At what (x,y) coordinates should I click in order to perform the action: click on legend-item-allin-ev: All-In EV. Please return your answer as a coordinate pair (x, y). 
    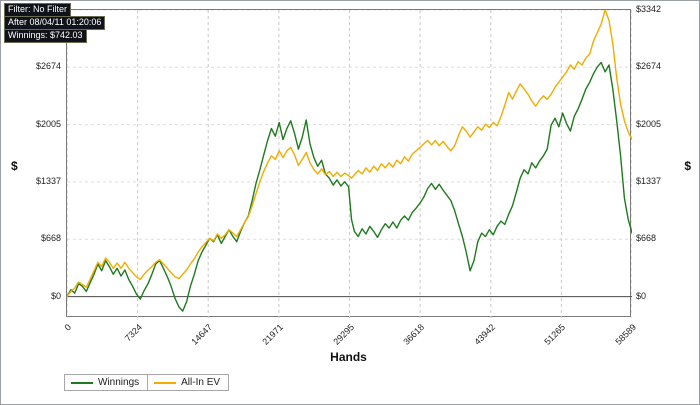
    Looking at the image, I should click on (188, 382).